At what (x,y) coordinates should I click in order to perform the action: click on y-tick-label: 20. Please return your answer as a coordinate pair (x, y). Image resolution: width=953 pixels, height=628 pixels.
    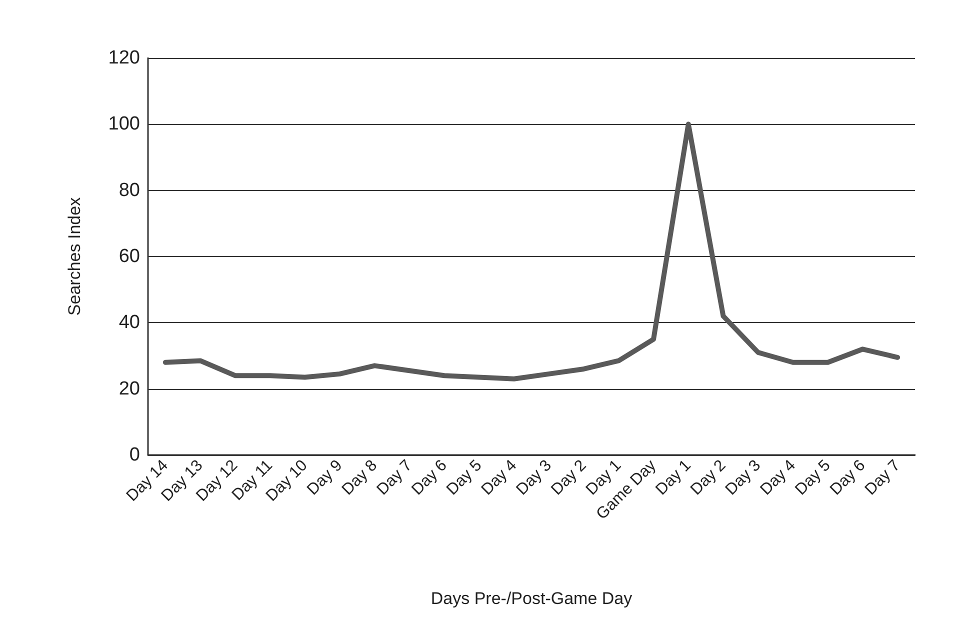
    Looking at the image, I should click on (129, 389).